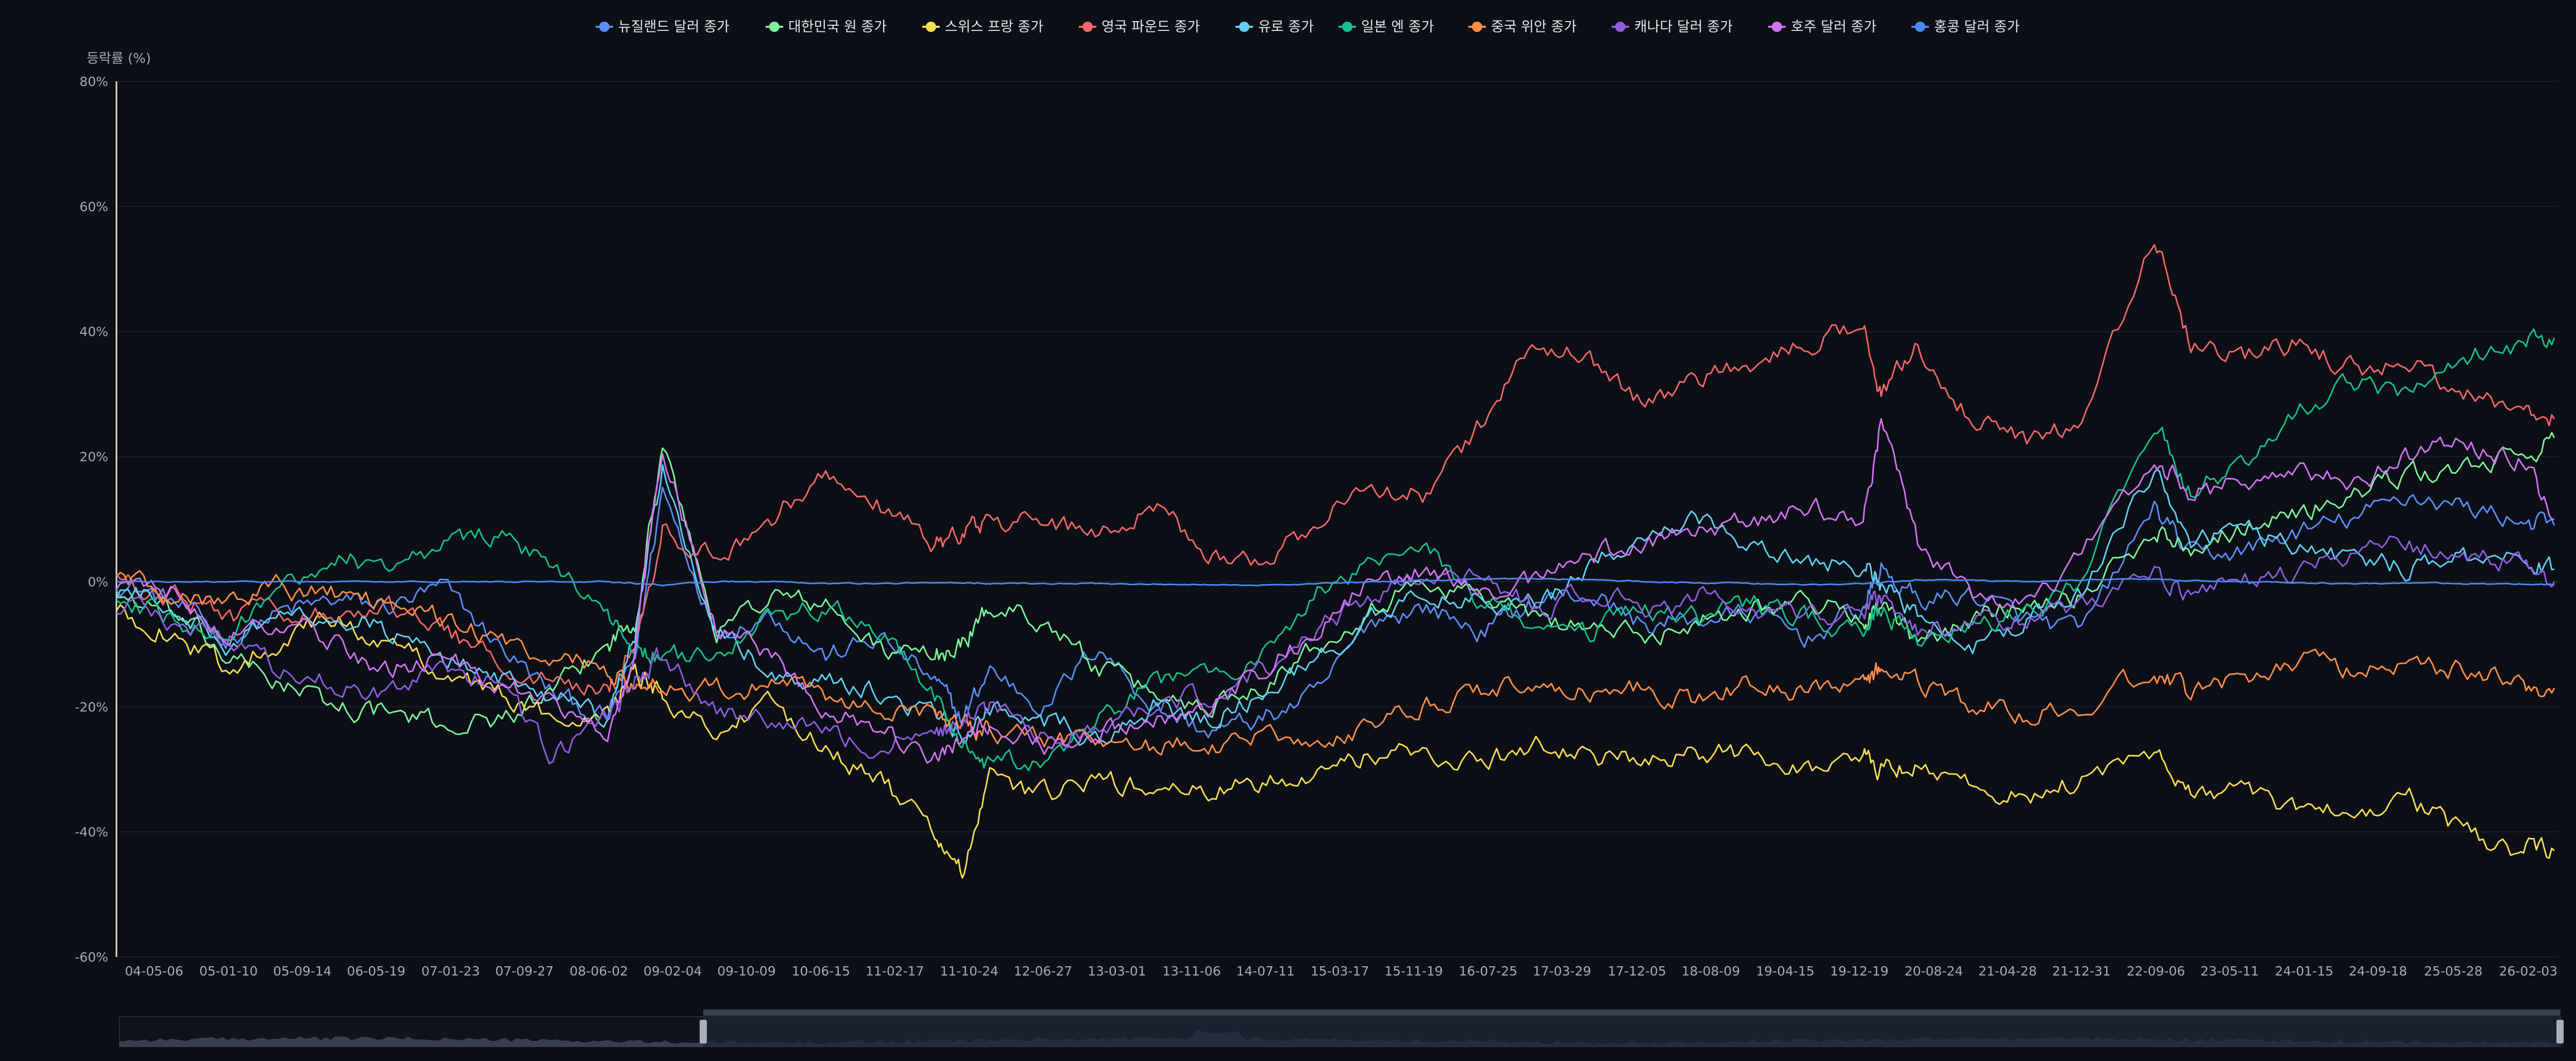 This screenshot has height=1061, width=2576. Describe the element at coordinates (93, 457) in the screenshot. I see `y-tick-label: 20%` at that location.